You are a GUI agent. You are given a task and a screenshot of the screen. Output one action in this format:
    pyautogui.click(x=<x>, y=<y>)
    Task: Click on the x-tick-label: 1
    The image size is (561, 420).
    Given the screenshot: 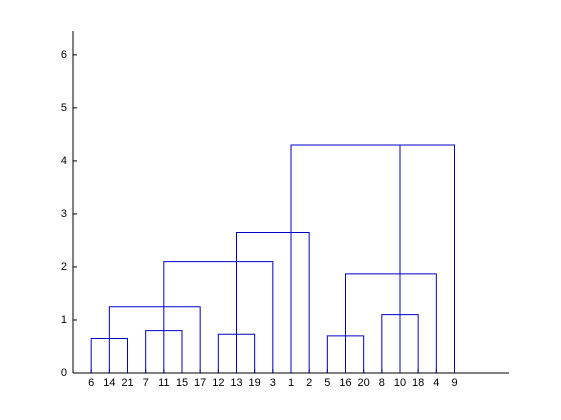 What is the action you would take?
    pyautogui.click(x=291, y=383)
    